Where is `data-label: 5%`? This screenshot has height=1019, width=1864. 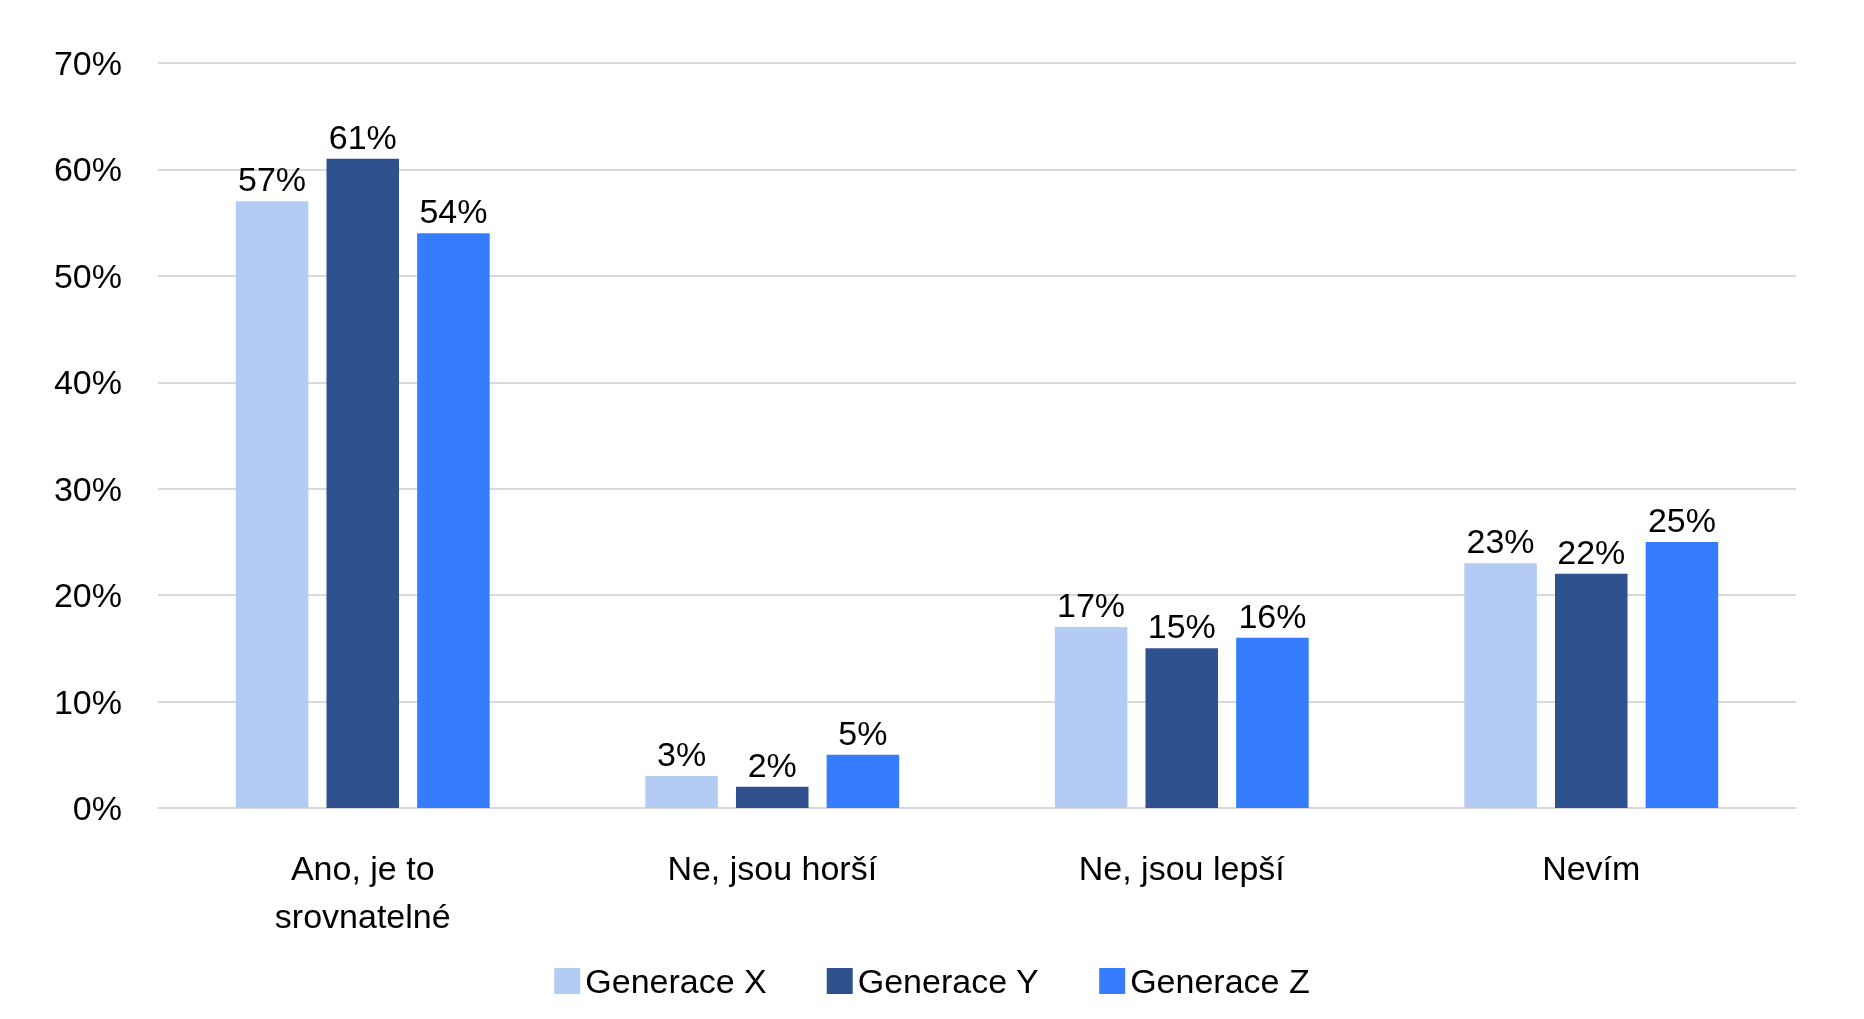
data-label: 5% is located at coordinates (863, 732).